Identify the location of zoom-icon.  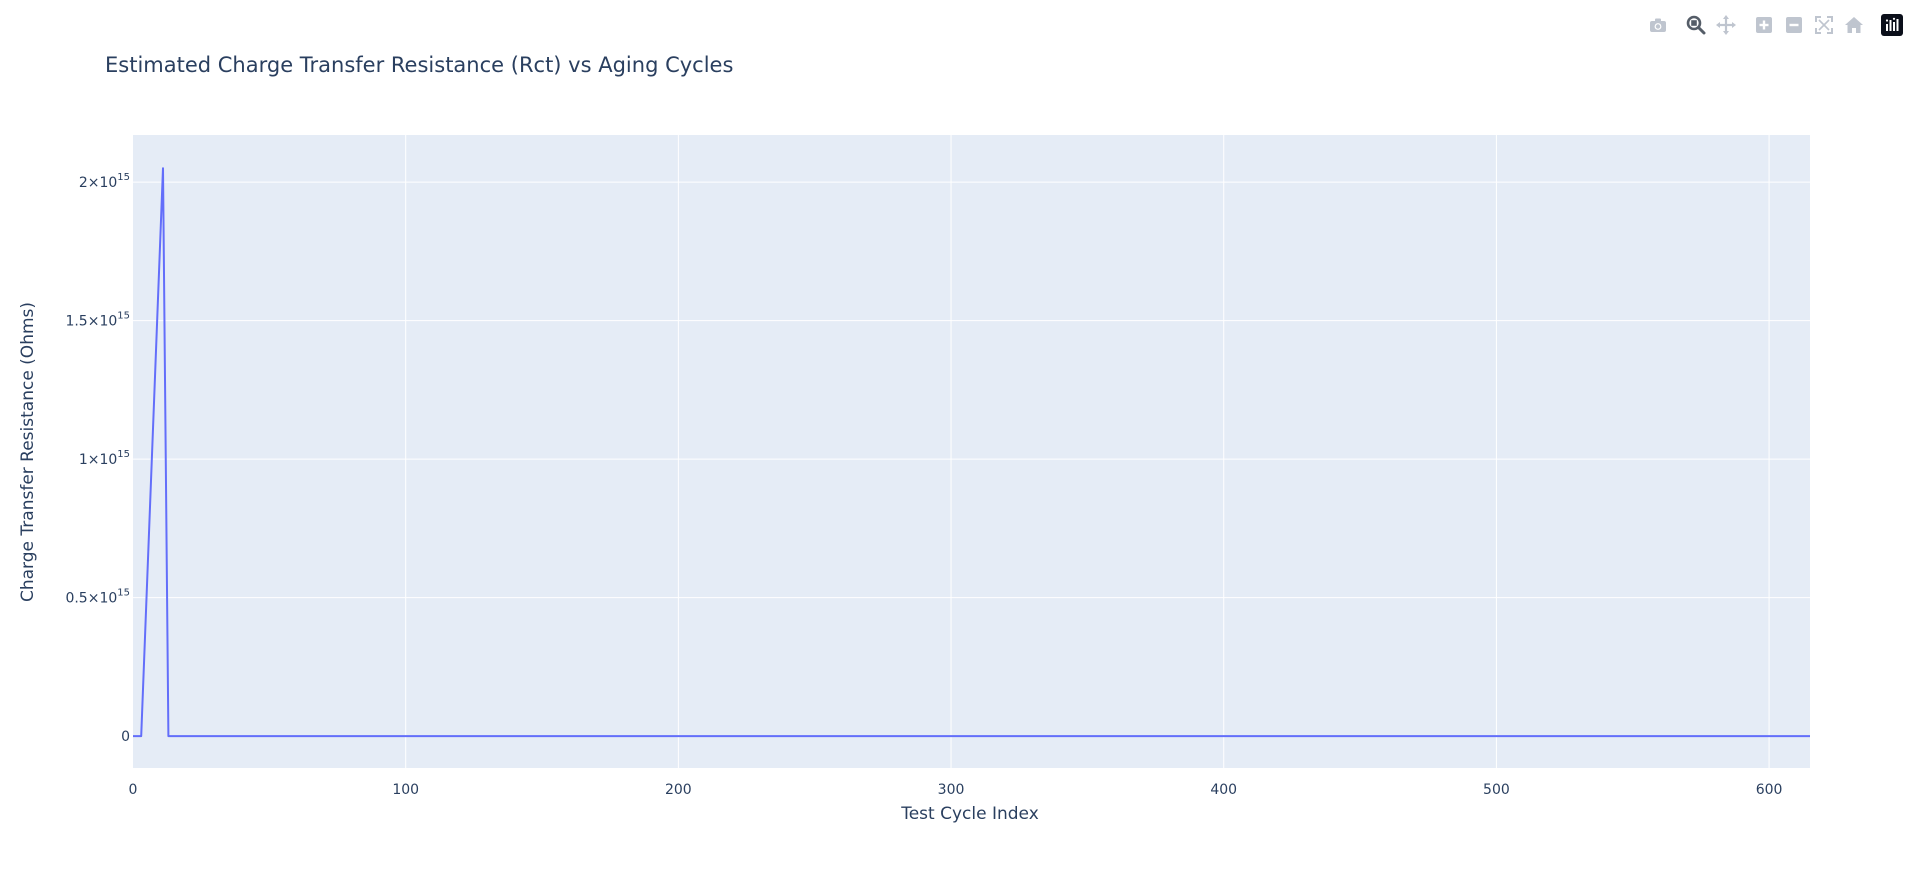
(1696, 25).